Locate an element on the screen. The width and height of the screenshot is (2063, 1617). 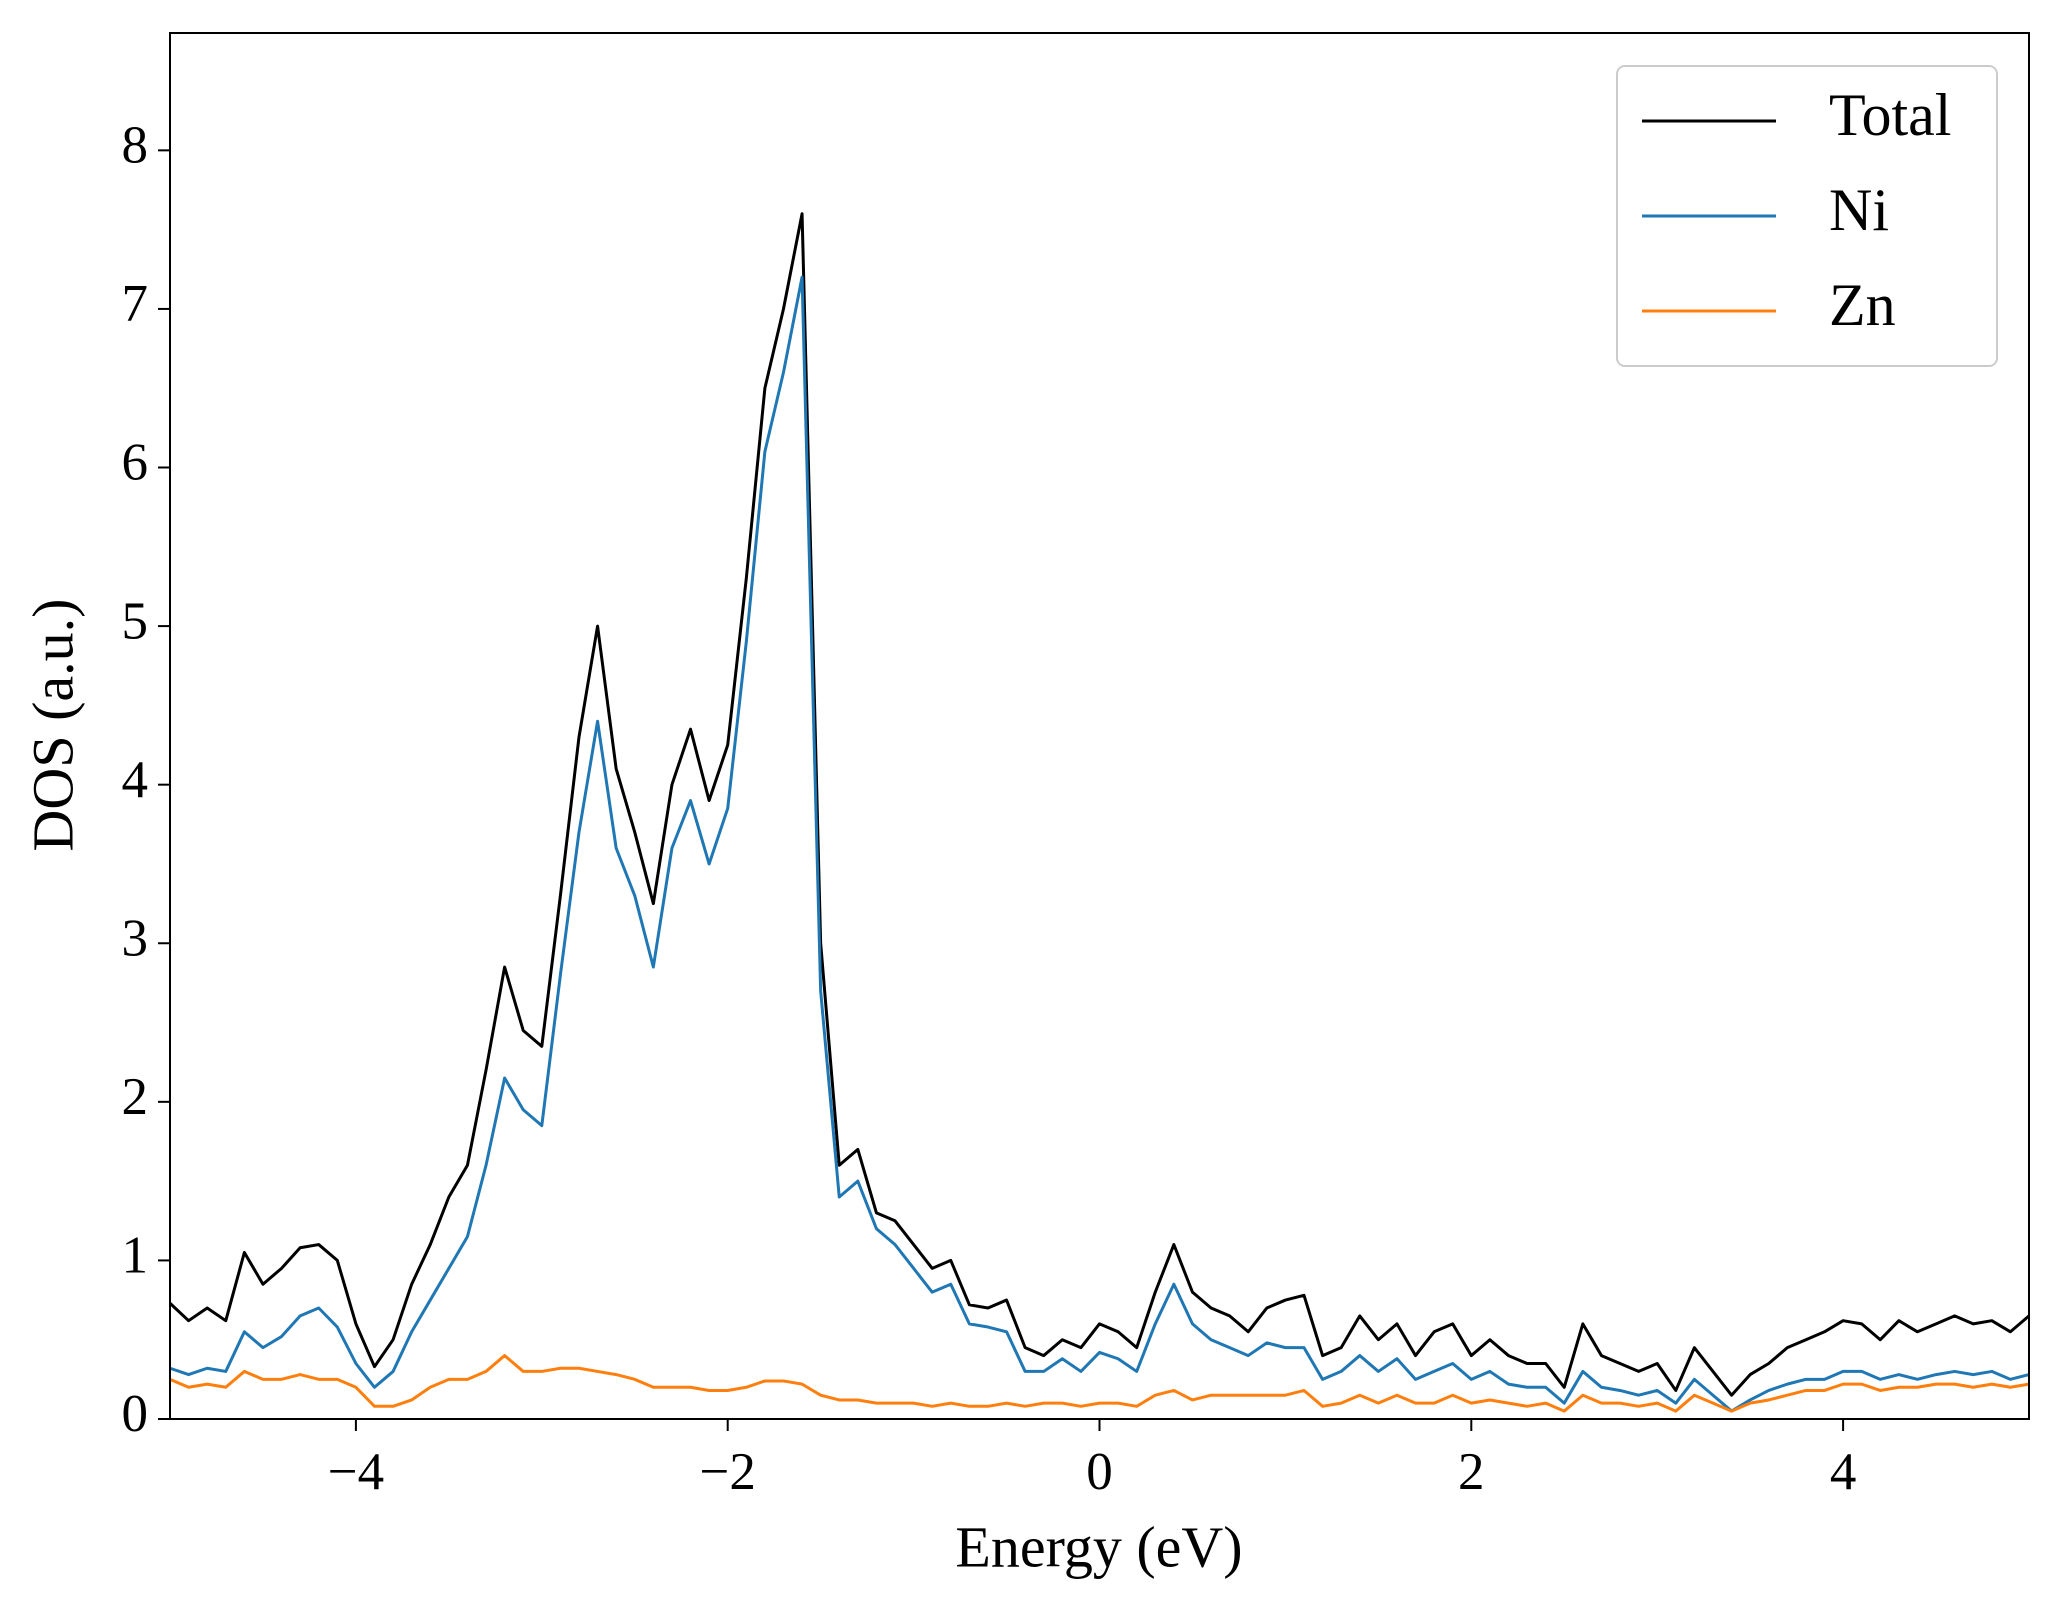
y-tick-label: 7 is located at coordinates (135, 304).